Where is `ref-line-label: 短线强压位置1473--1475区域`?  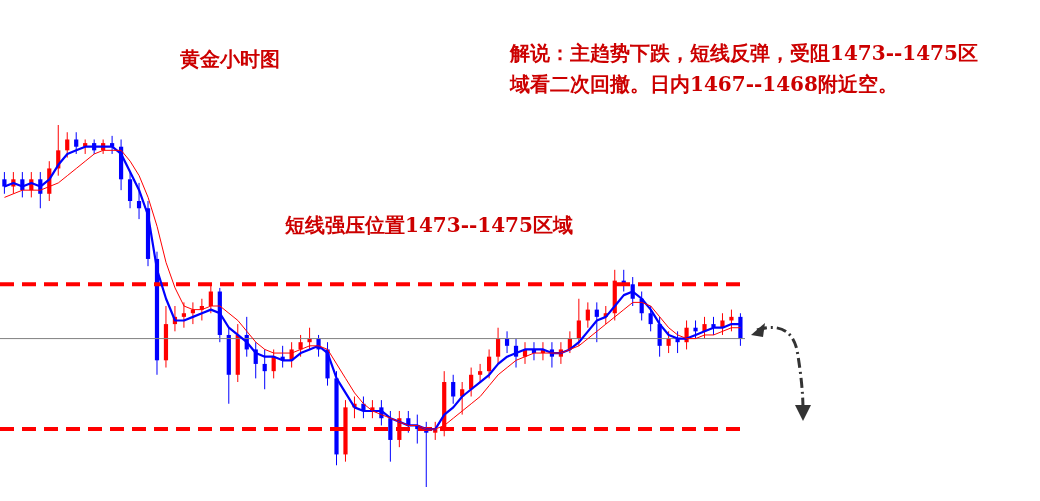
ref-line-label: 短线强压位置1473--1475区域 is located at coordinates (428, 225).